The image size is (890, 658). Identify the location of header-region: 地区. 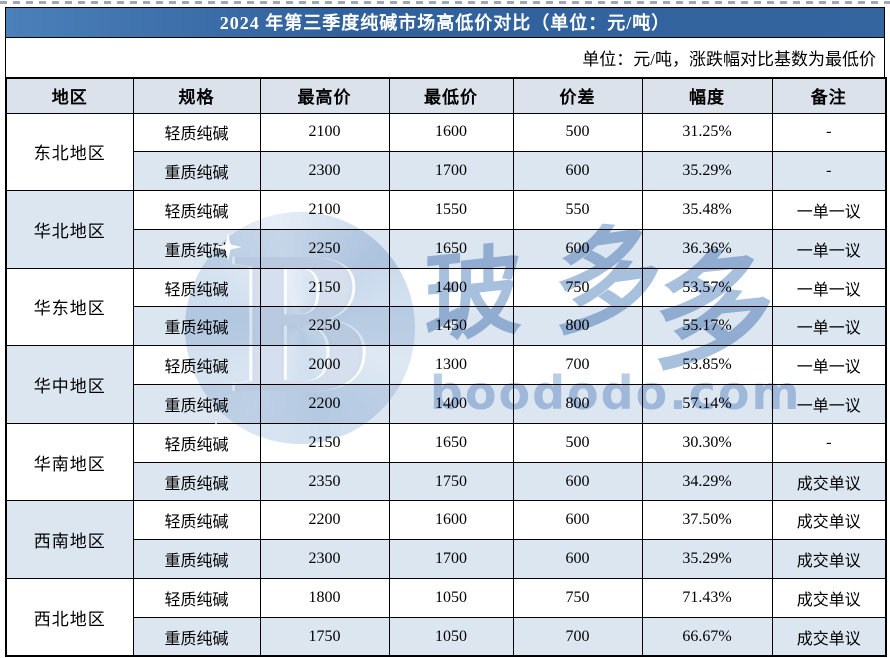
(69, 95).